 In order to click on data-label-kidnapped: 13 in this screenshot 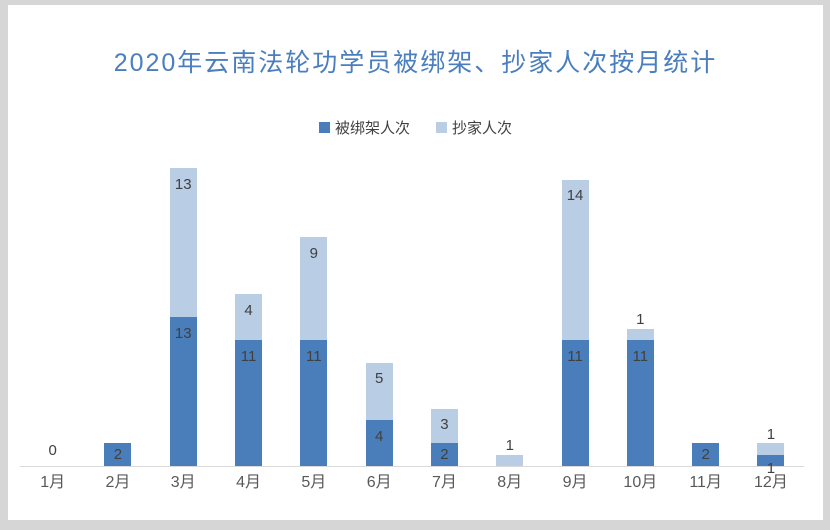, I will do `click(183, 333)`.